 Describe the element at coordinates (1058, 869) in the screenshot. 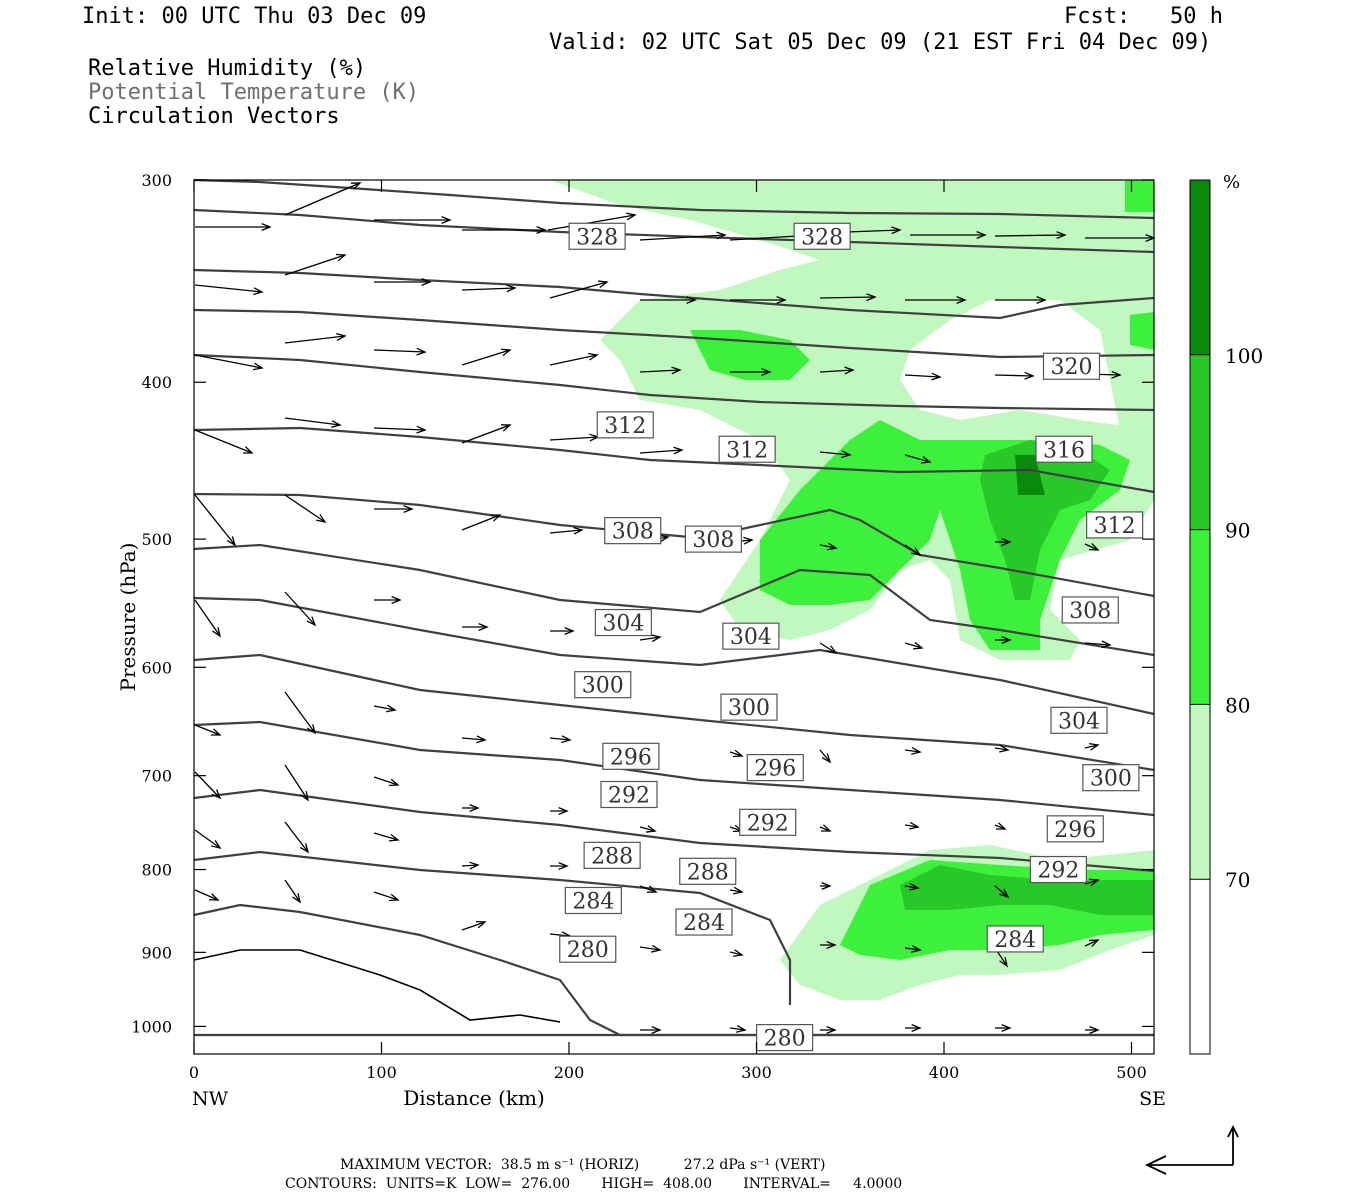

I see `contour-label: 292` at that location.